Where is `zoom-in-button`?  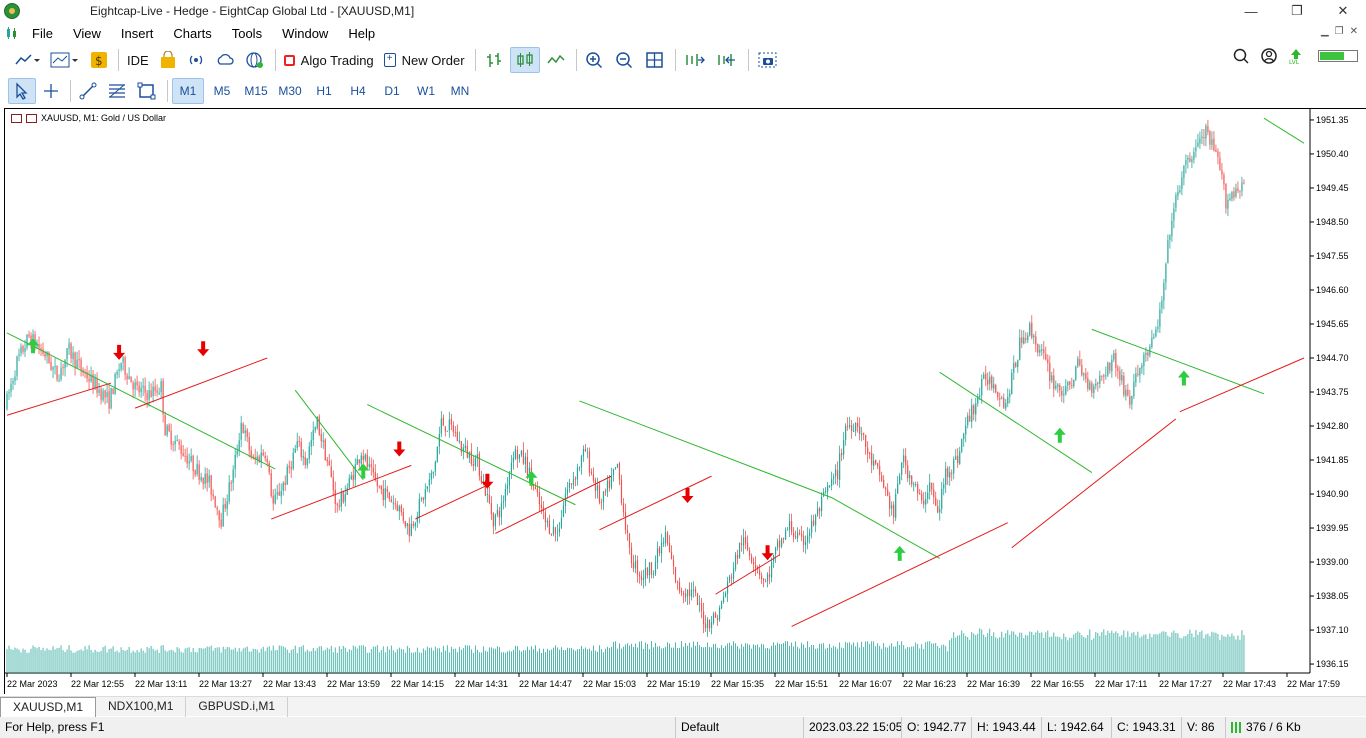
zoom-in-button is located at coordinates (595, 60).